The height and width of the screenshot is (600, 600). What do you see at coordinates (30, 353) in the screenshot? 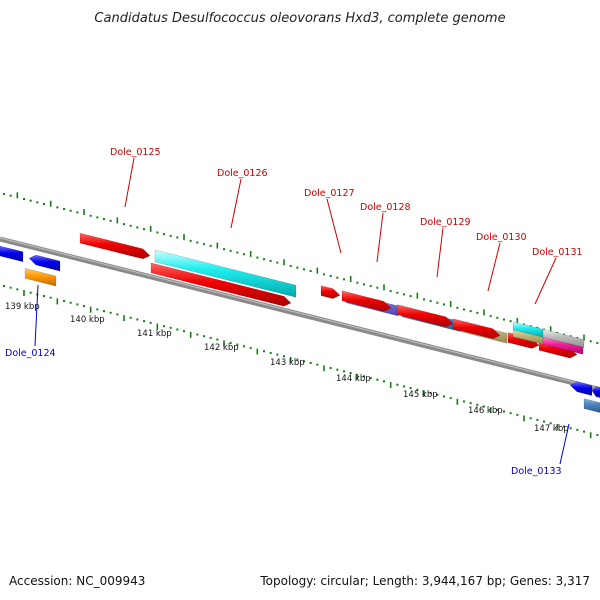
I see `gene-label-dole-0124: Dole_0124` at bounding box center [30, 353].